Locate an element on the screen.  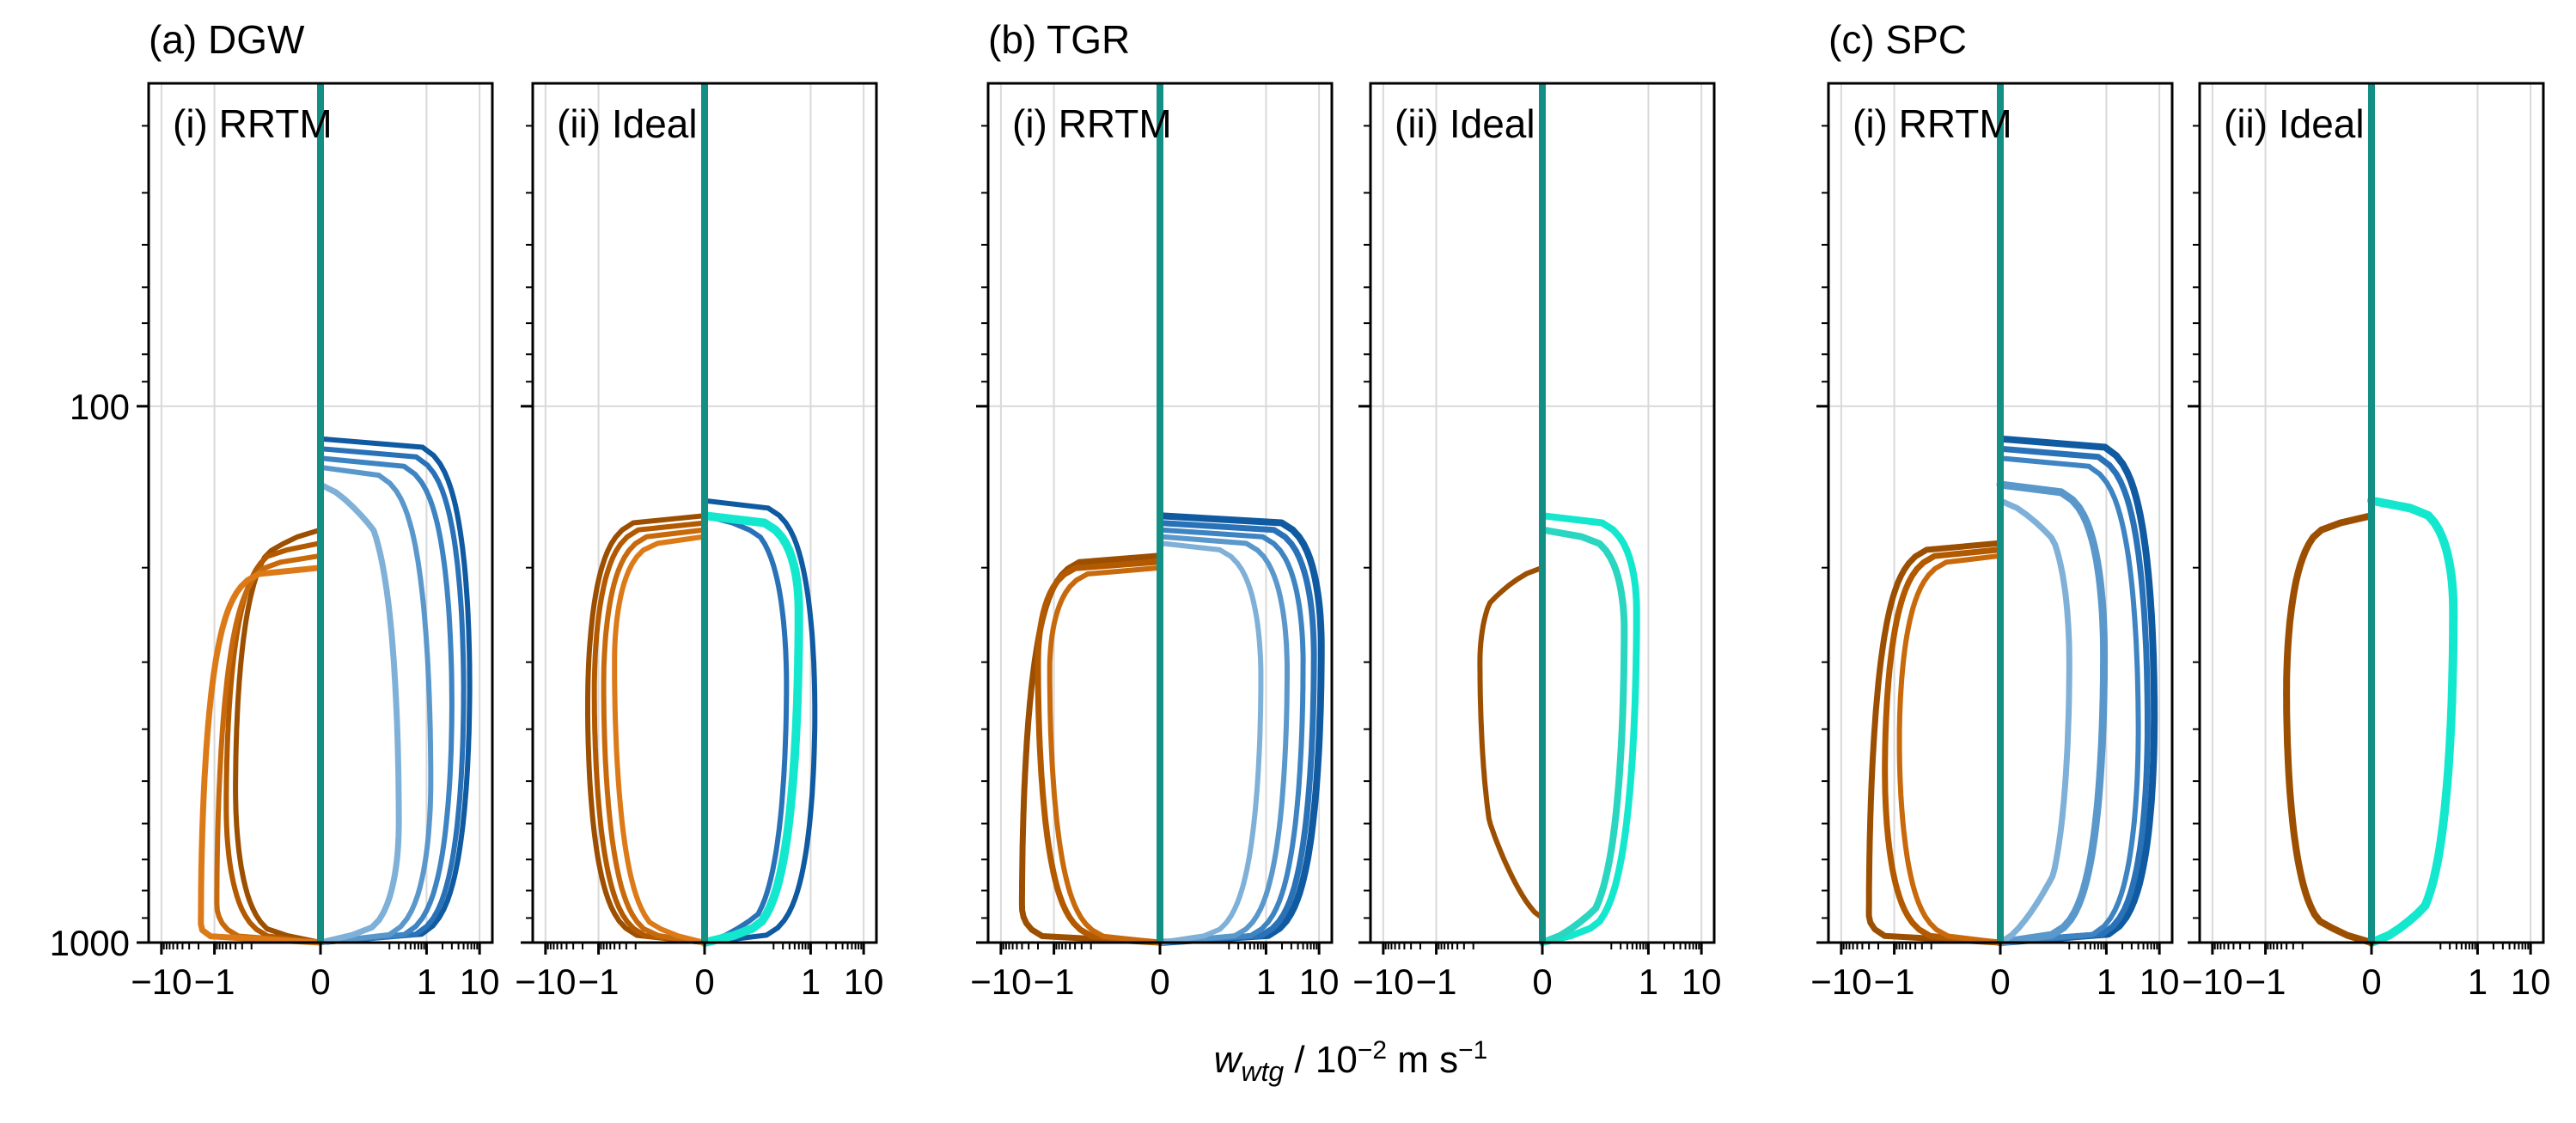
panel-2: −10 −1 0 1 10(ii) Ideal is located at coordinates (699, 542).